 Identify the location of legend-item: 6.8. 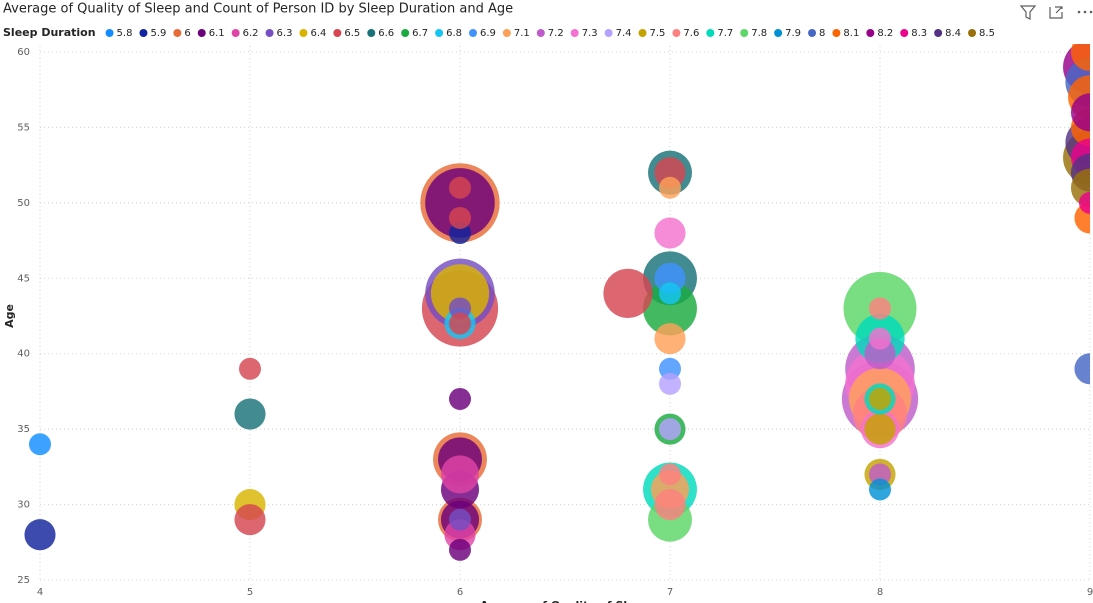
(448, 33).